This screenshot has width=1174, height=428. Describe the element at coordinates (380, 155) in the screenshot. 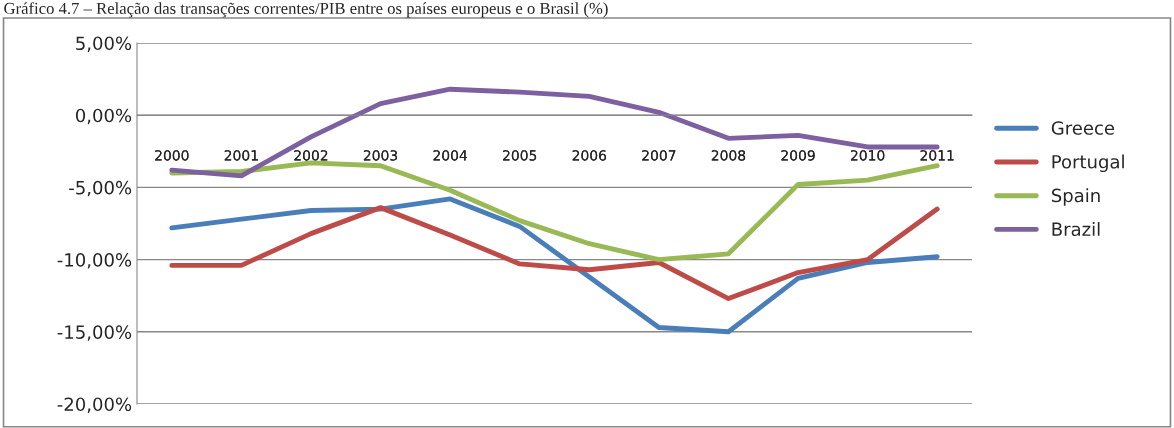

I see `x-tick-label: 2003` at that location.